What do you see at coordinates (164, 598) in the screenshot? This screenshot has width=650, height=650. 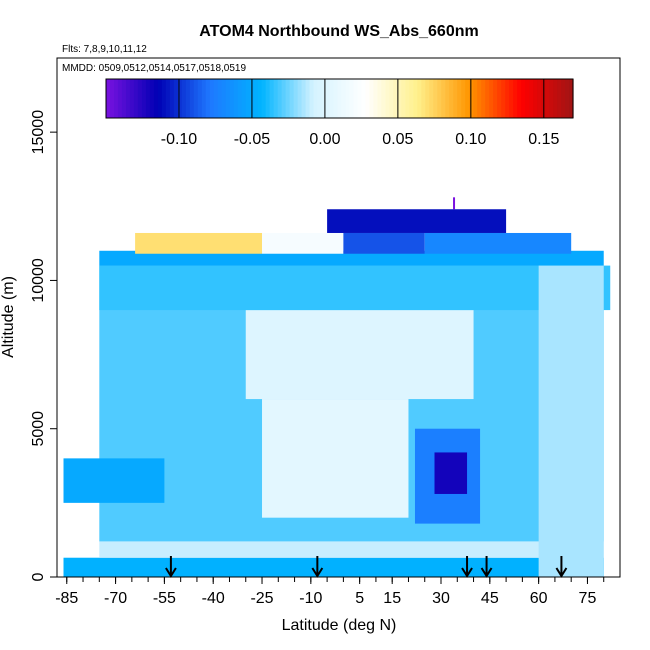 I see `x-tick-label: -55` at bounding box center [164, 598].